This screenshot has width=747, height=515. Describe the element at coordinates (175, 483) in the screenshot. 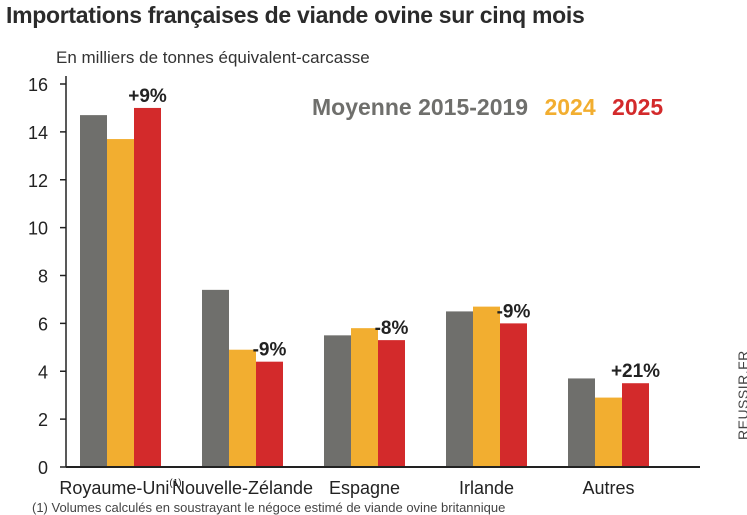

I see `footnote-marker: (1)` at that location.